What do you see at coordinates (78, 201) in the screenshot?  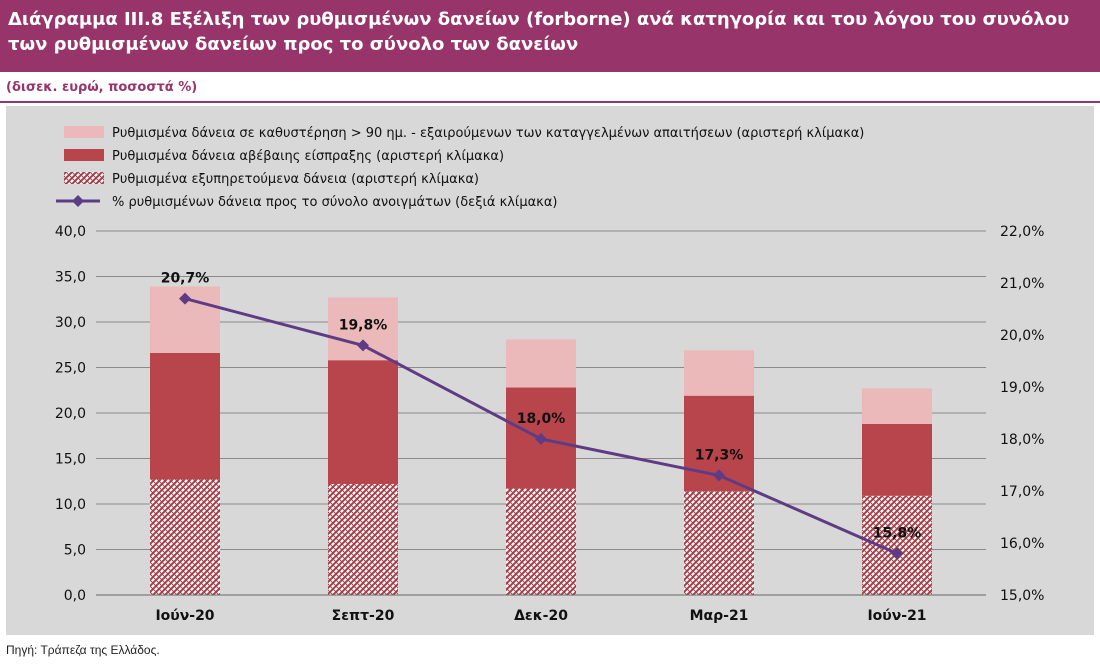 I see `legend-marker-swatch` at bounding box center [78, 201].